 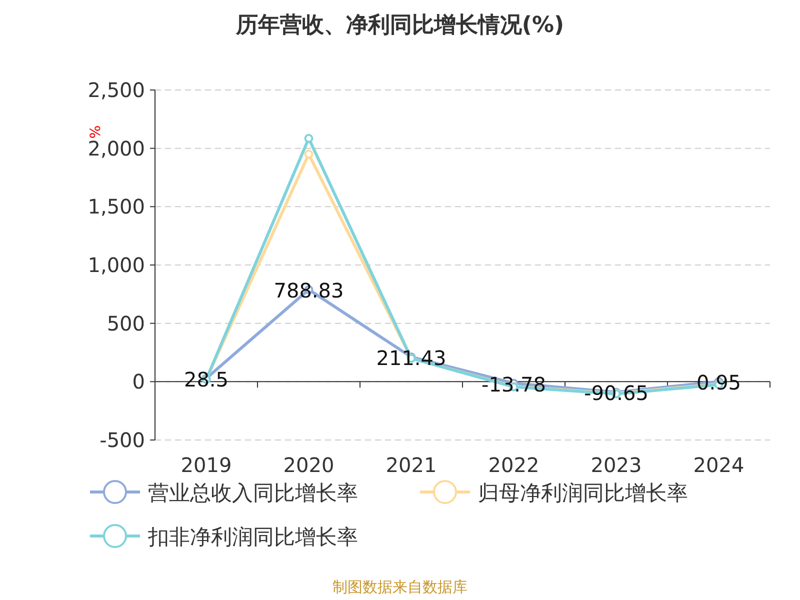 I want to click on x-tick-label: 2022, so click(x=514, y=465).